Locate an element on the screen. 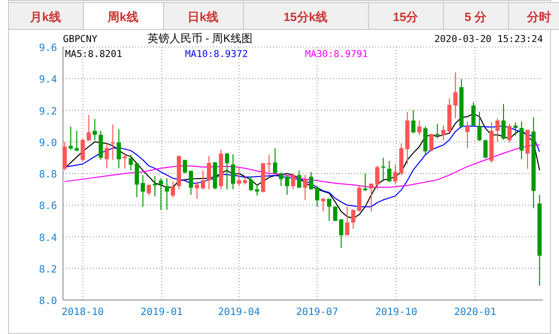  text: MA5:8.8201 is located at coordinates (93, 54).